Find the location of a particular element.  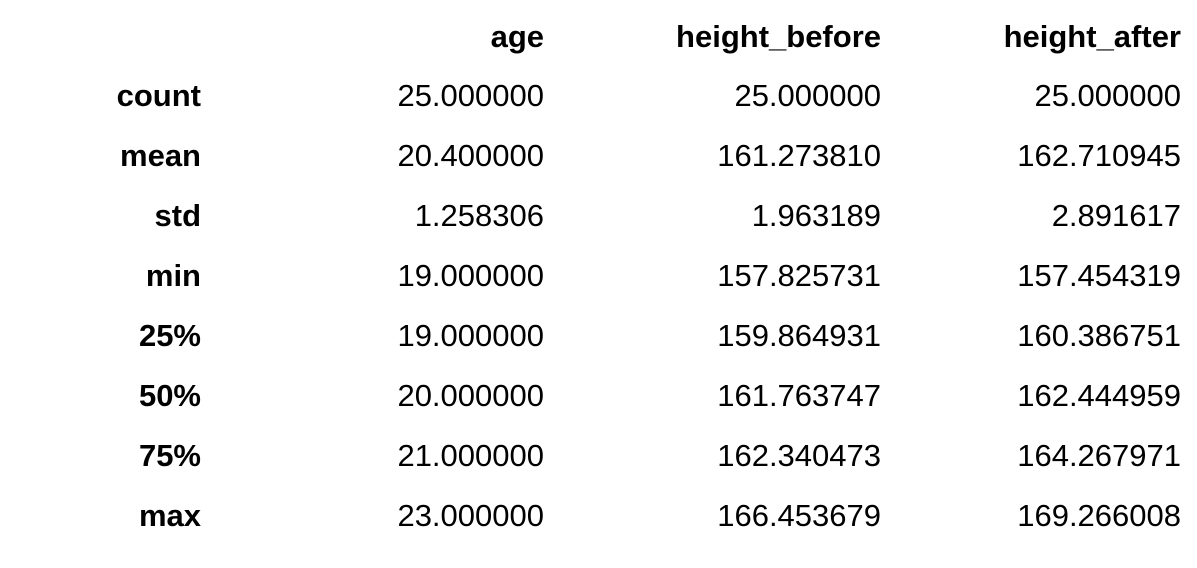

table-cell: 164.267971 is located at coordinates (1099, 455).